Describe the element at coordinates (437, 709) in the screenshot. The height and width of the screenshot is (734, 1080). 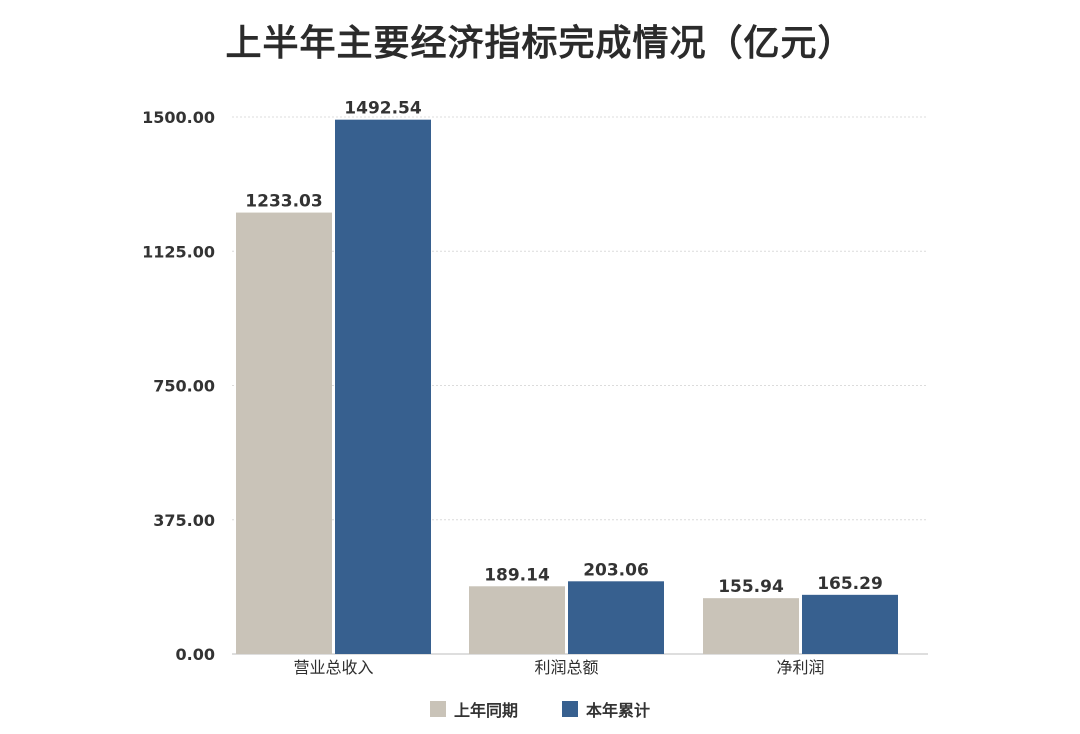
I see `legend-swatch-previous-year` at that location.